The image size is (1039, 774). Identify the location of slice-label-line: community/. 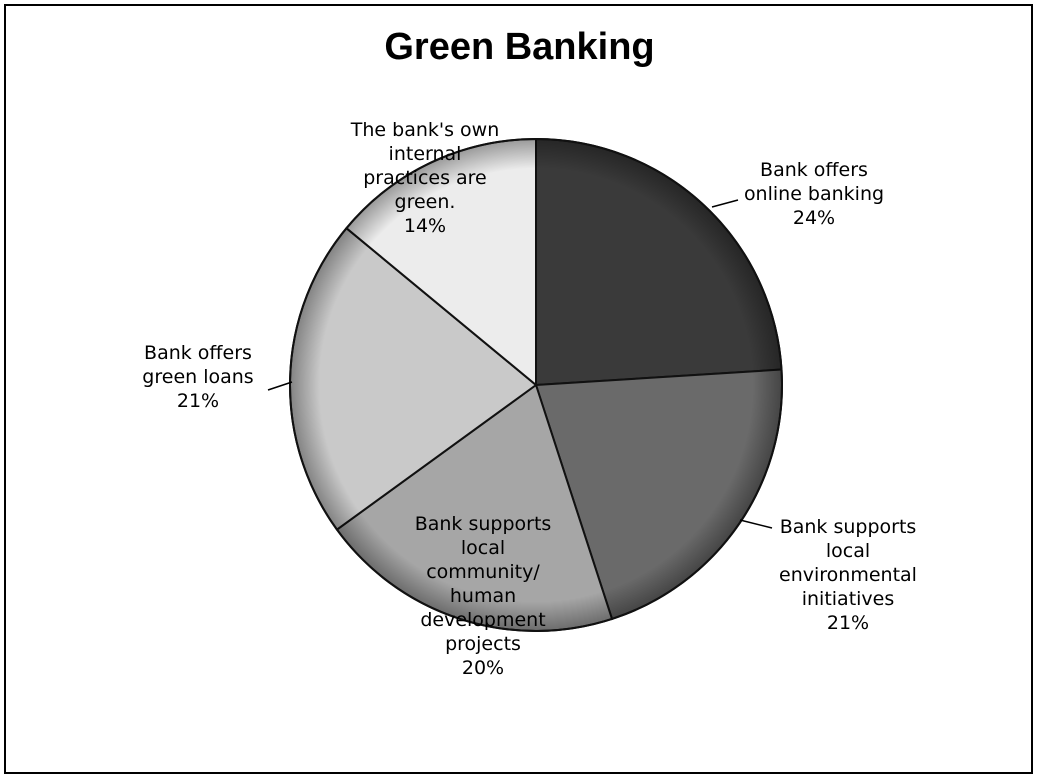
(483, 572).